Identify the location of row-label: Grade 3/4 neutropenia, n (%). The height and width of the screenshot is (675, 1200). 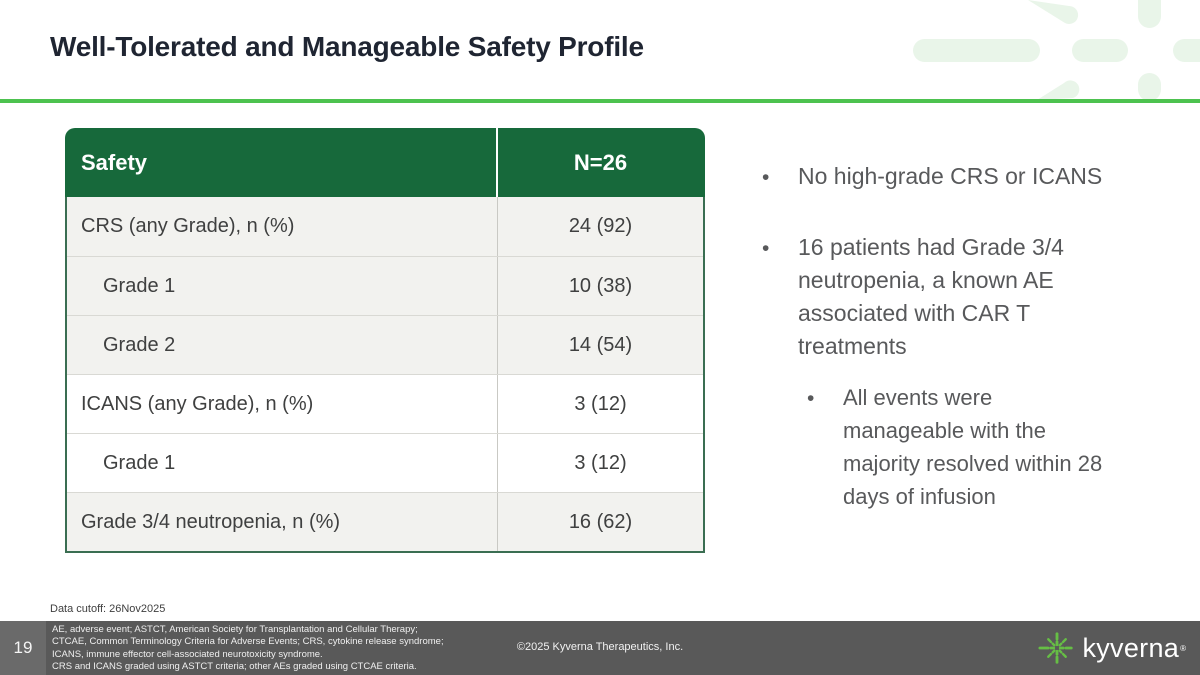
(282, 522).